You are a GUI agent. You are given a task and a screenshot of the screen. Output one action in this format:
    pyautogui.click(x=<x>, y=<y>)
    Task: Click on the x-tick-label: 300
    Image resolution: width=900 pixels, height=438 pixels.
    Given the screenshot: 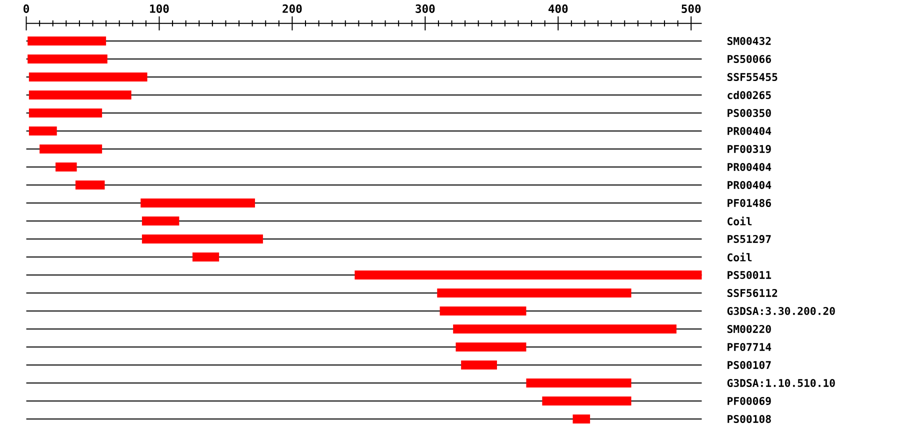 What is the action you would take?
    pyautogui.click(x=425, y=8)
    